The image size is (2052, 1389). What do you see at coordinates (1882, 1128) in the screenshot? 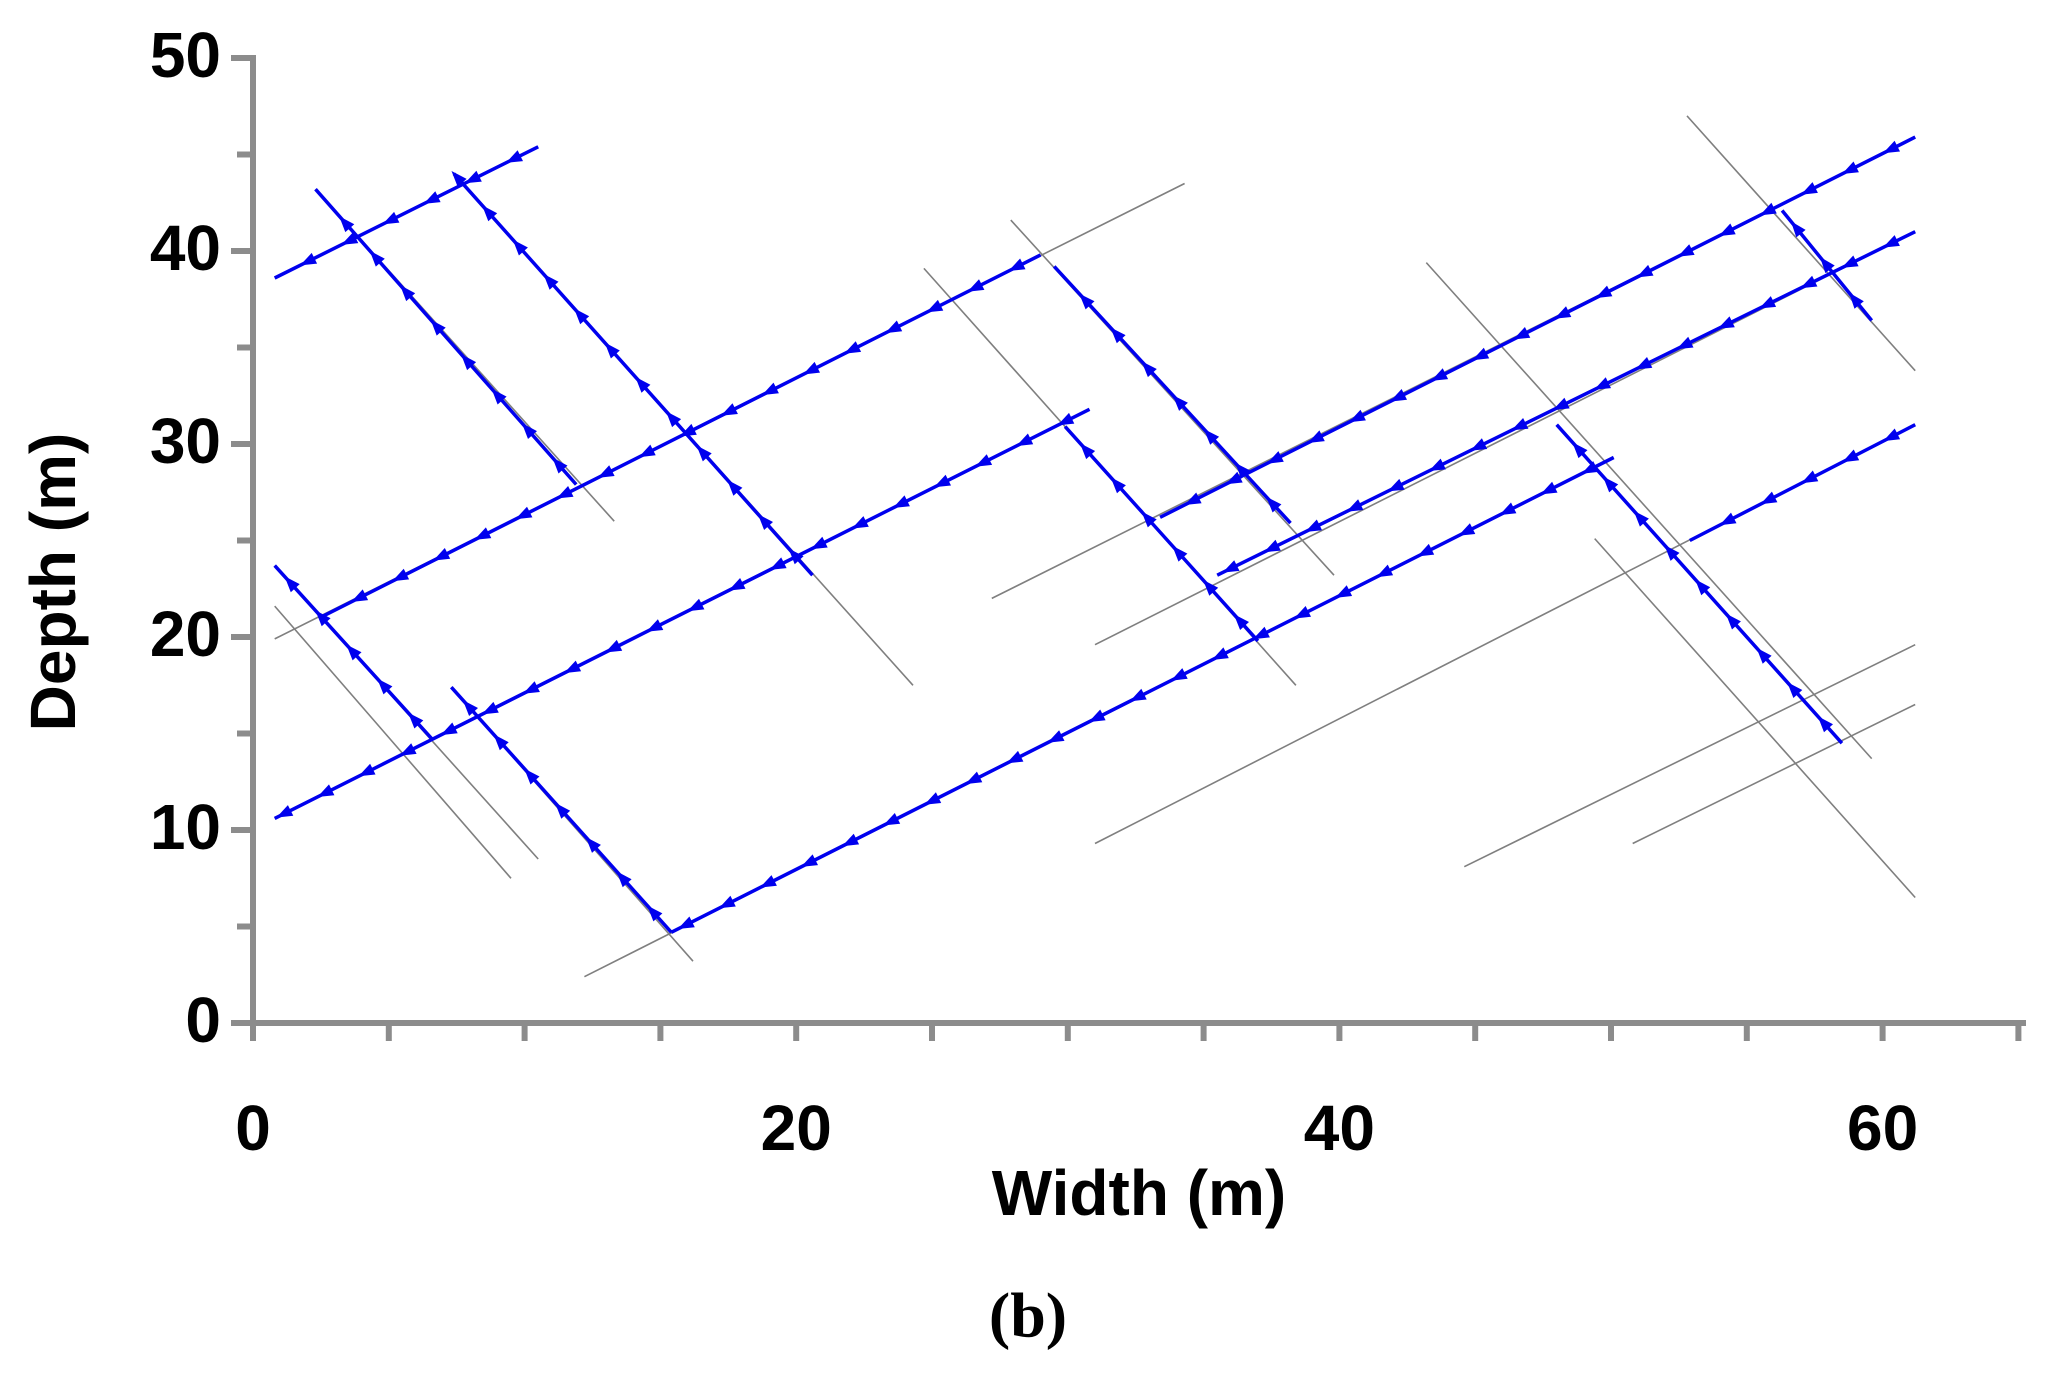
I see `x-tick-label: 60` at bounding box center [1882, 1128].